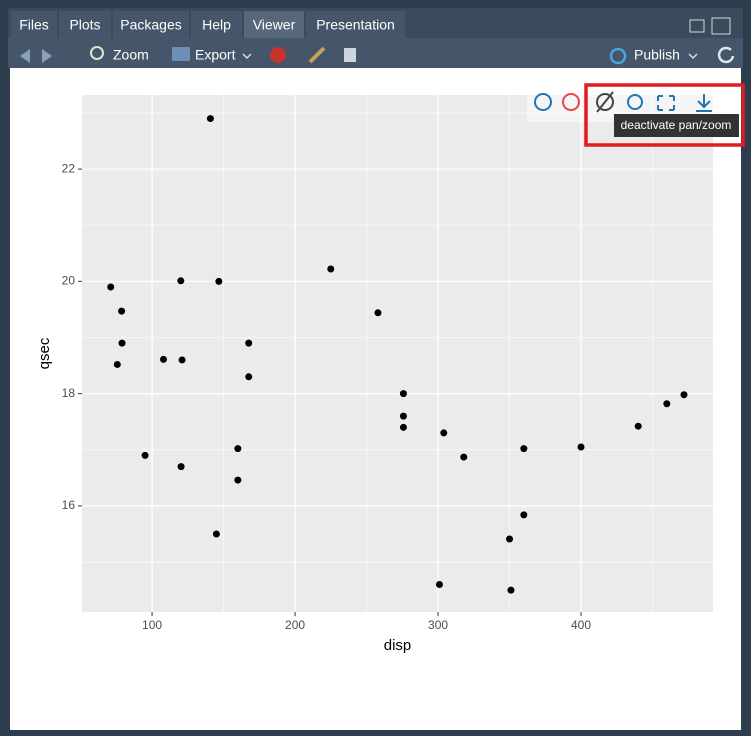 The width and height of the screenshot is (751, 741). Describe the element at coordinates (543, 102) in the screenshot. I see `lasso-select` at that location.